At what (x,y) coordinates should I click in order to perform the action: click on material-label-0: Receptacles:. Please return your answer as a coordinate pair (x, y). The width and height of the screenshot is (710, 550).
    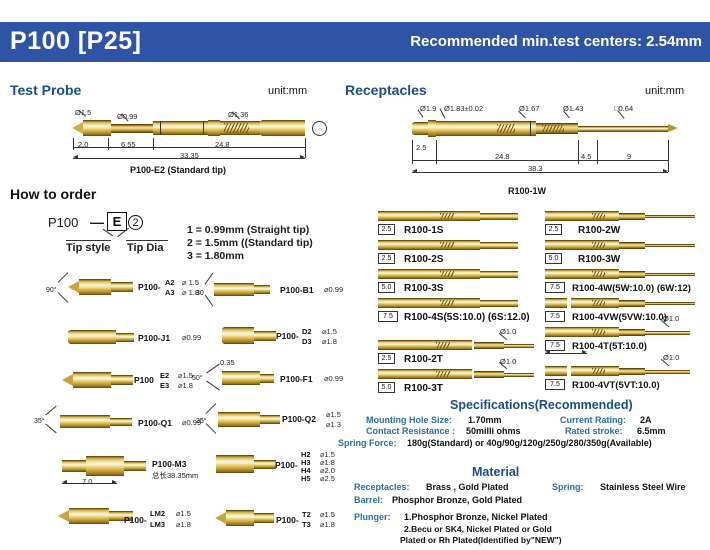
    Looking at the image, I should click on (382, 487).